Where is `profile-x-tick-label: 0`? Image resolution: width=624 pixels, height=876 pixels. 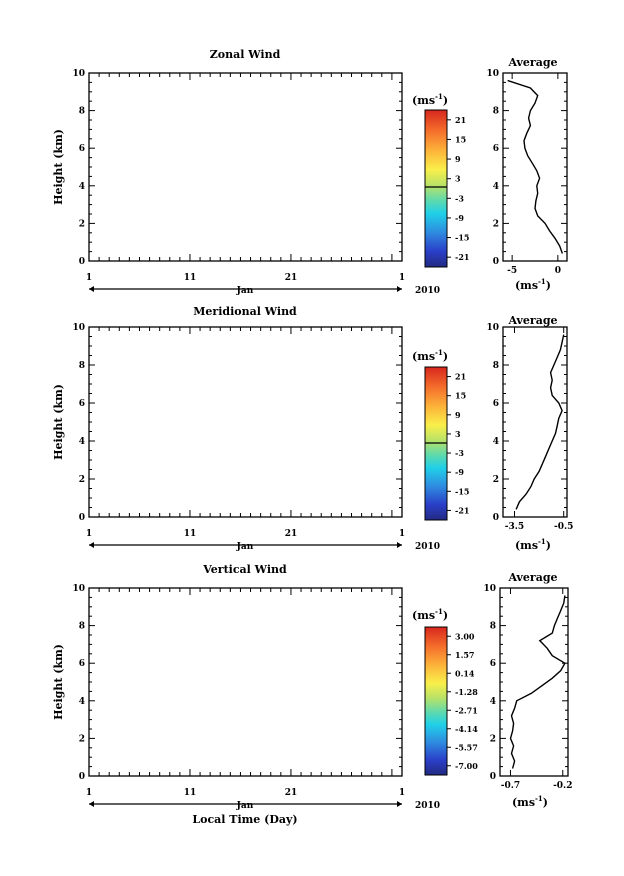
profile-x-tick-label: 0 is located at coordinates (558, 271).